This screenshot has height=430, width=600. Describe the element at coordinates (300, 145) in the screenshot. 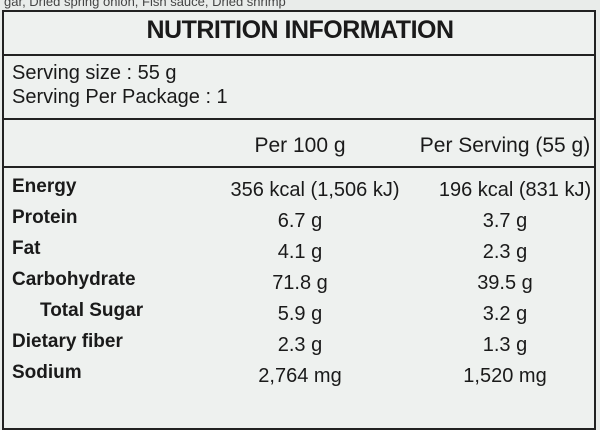

I see `column-header: Per 100 g` at that location.